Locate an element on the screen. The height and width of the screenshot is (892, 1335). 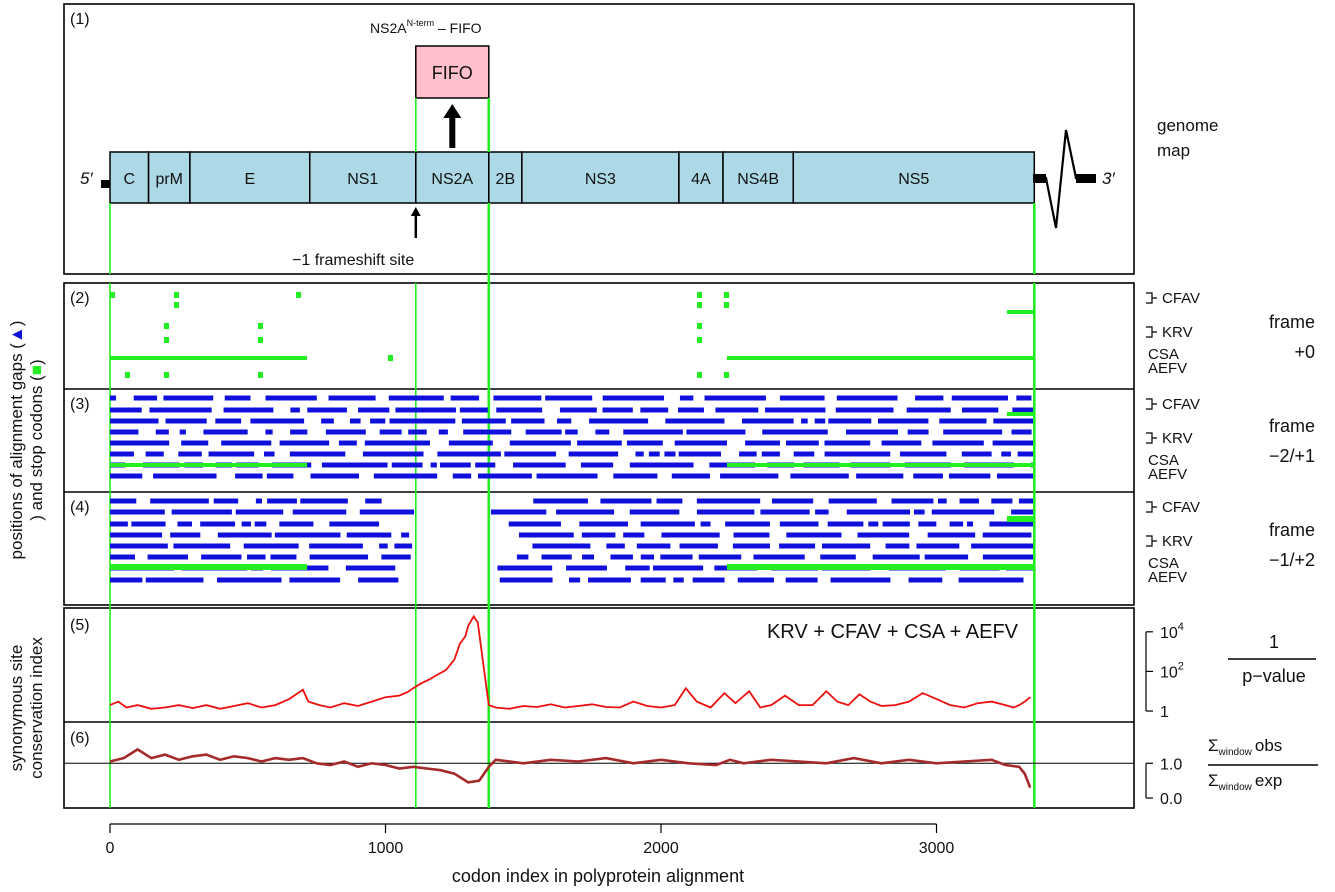
frame-label-value: +0 is located at coordinates (1304, 352).